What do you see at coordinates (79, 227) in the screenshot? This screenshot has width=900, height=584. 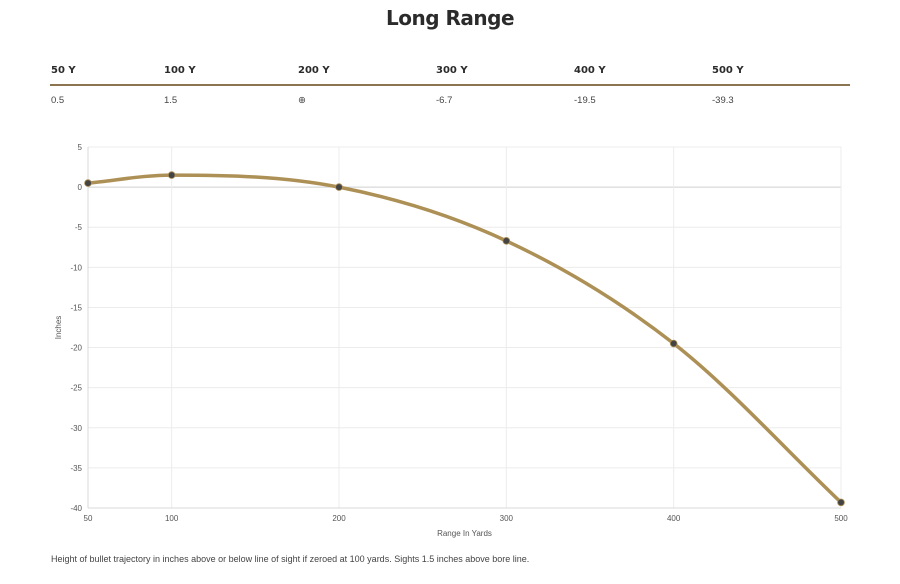 I see `y-tick-label: -5` at bounding box center [79, 227].